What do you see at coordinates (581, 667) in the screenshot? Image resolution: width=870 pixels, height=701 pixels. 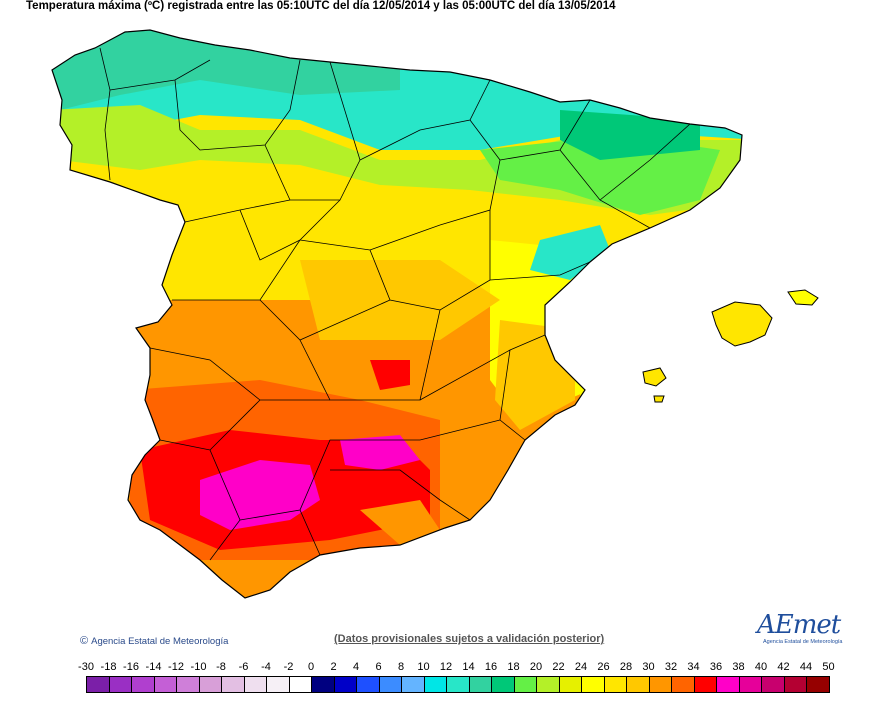 I see `legend-label: 24` at bounding box center [581, 667].